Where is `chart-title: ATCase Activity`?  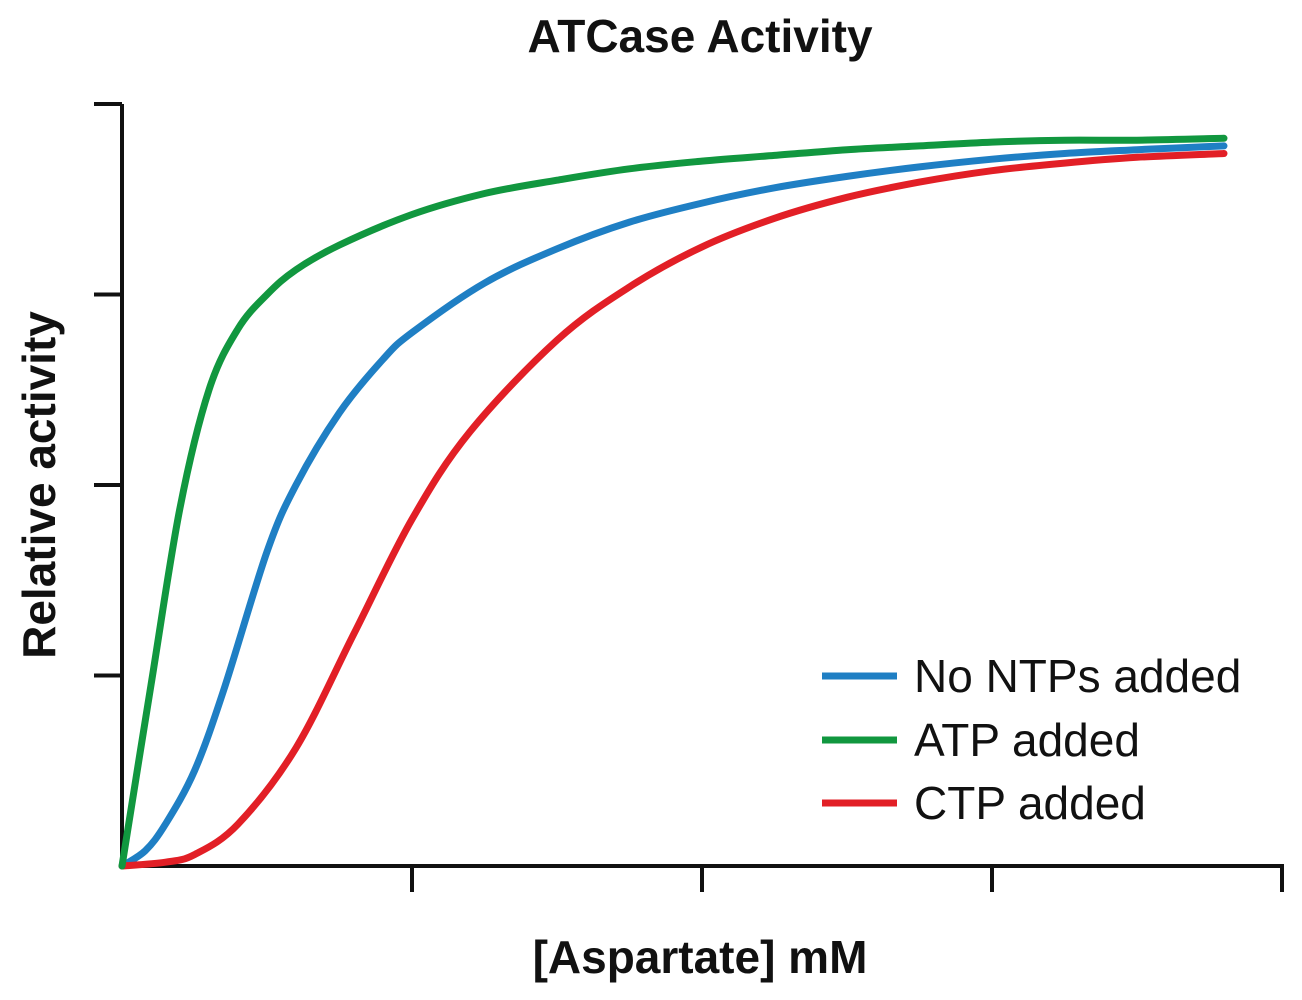
chart-title: ATCase Activity is located at coordinates (700, 36).